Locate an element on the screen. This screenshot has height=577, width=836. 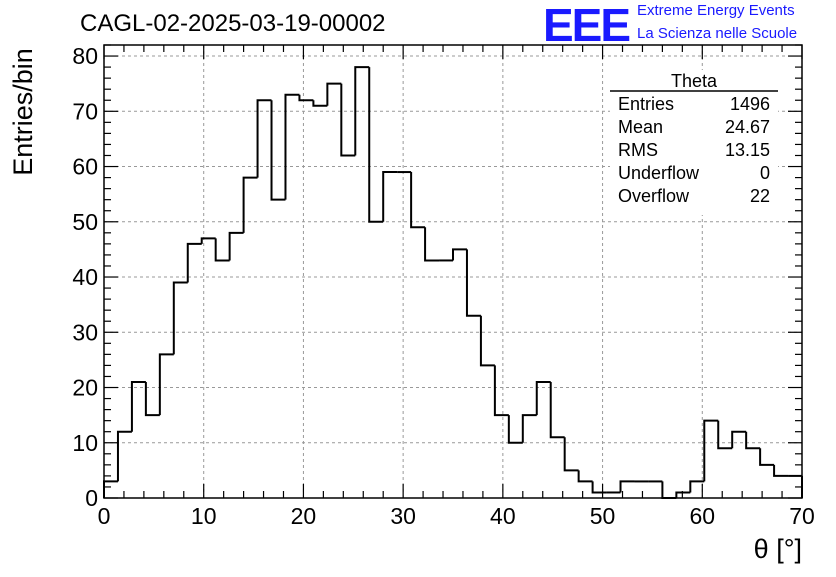
x-tick-label: 30 is located at coordinates (403, 516).